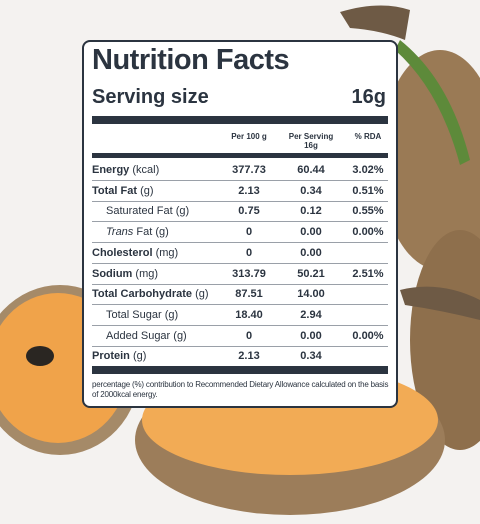 This screenshot has height=524, width=480. I want to click on nutrient-name: Cholesterol (mg), so click(135, 253).